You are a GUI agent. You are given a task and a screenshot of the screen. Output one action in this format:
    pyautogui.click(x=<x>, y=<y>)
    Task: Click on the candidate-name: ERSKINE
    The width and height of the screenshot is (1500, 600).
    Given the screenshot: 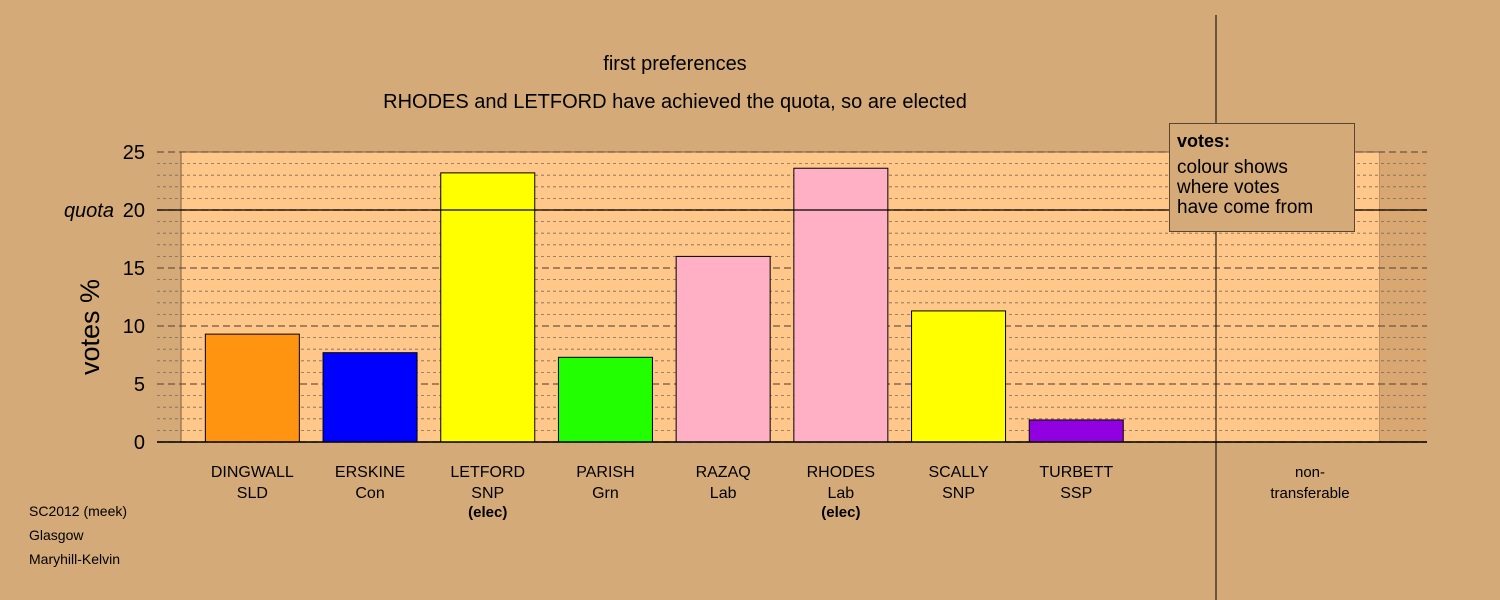 What is the action you would take?
    pyautogui.click(x=370, y=472)
    